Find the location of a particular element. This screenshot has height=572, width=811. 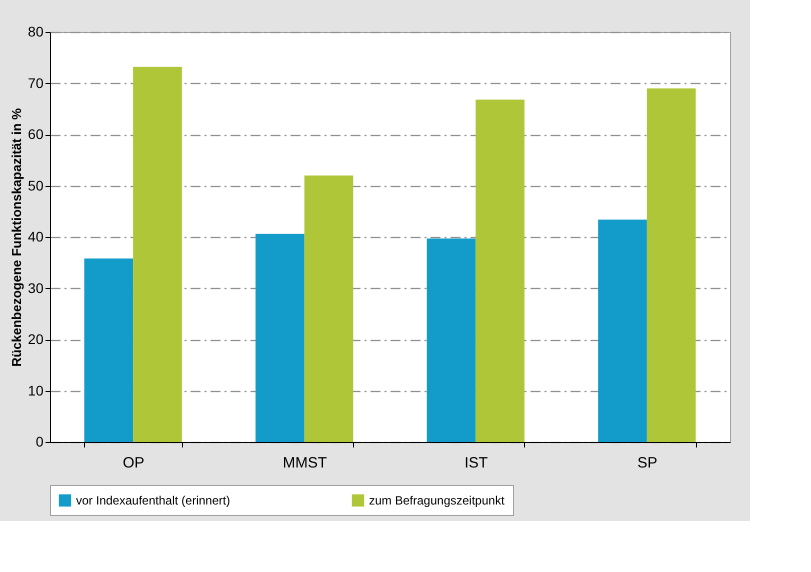

y-tick-label: 10 is located at coordinates (36, 390).